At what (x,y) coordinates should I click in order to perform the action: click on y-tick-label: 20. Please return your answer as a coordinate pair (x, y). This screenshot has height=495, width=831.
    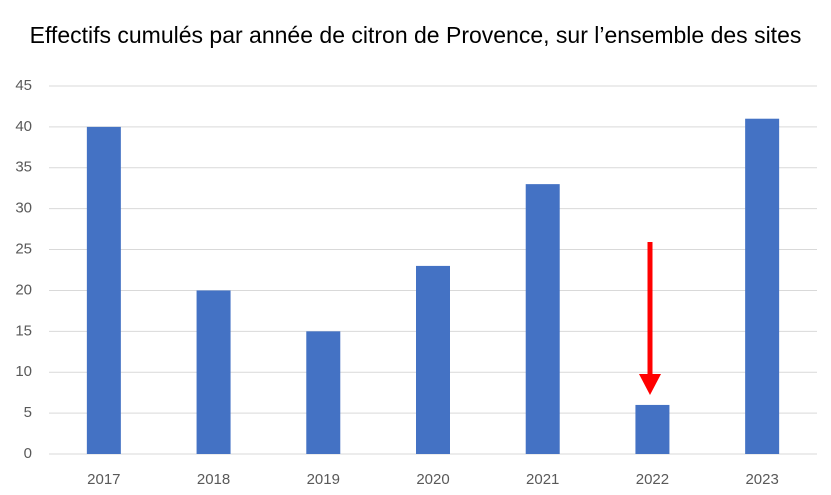
    Looking at the image, I should click on (23, 289).